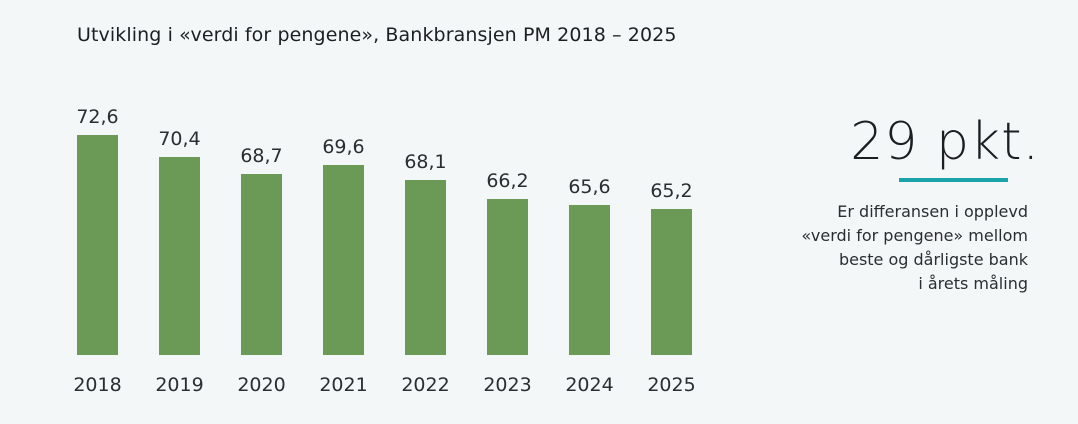  I want to click on callout-value: 29 pkt., so click(945, 142).